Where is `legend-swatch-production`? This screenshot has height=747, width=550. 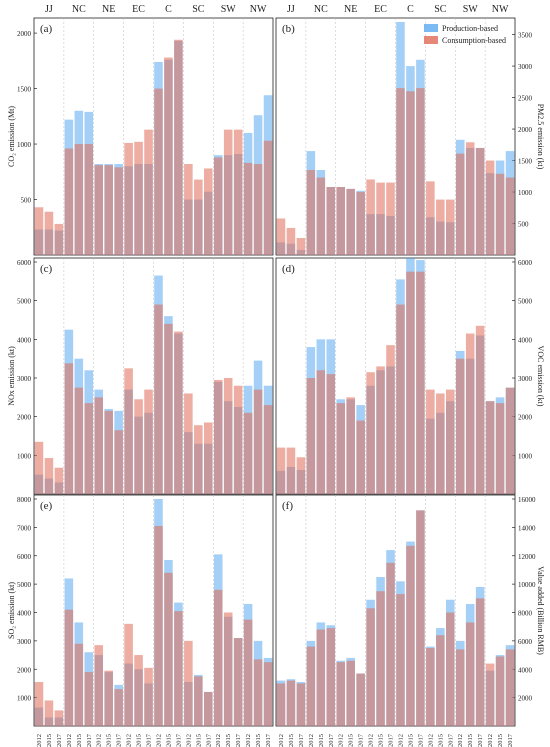 legend-swatch-production is located at coordinates (431, 28).